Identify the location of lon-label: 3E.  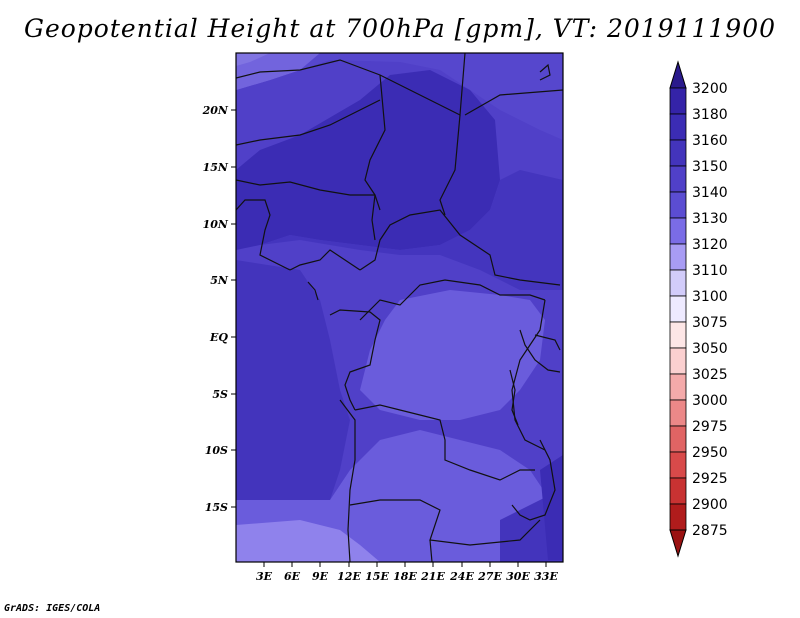
(264, 576).